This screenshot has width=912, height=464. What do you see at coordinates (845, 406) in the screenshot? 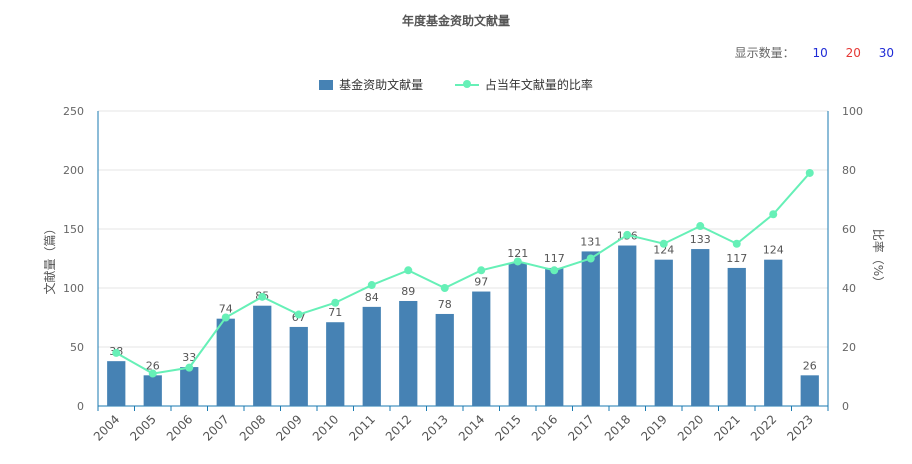
I see `y-right-tick-label: 0` at bounding box center [845, 406].